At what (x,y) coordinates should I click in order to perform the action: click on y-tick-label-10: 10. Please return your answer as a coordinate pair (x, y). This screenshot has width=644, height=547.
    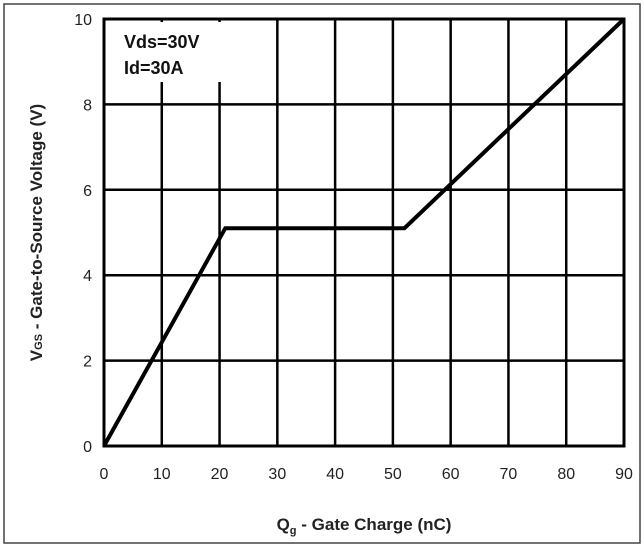
    Looking at the image, I should click on (83, 20).